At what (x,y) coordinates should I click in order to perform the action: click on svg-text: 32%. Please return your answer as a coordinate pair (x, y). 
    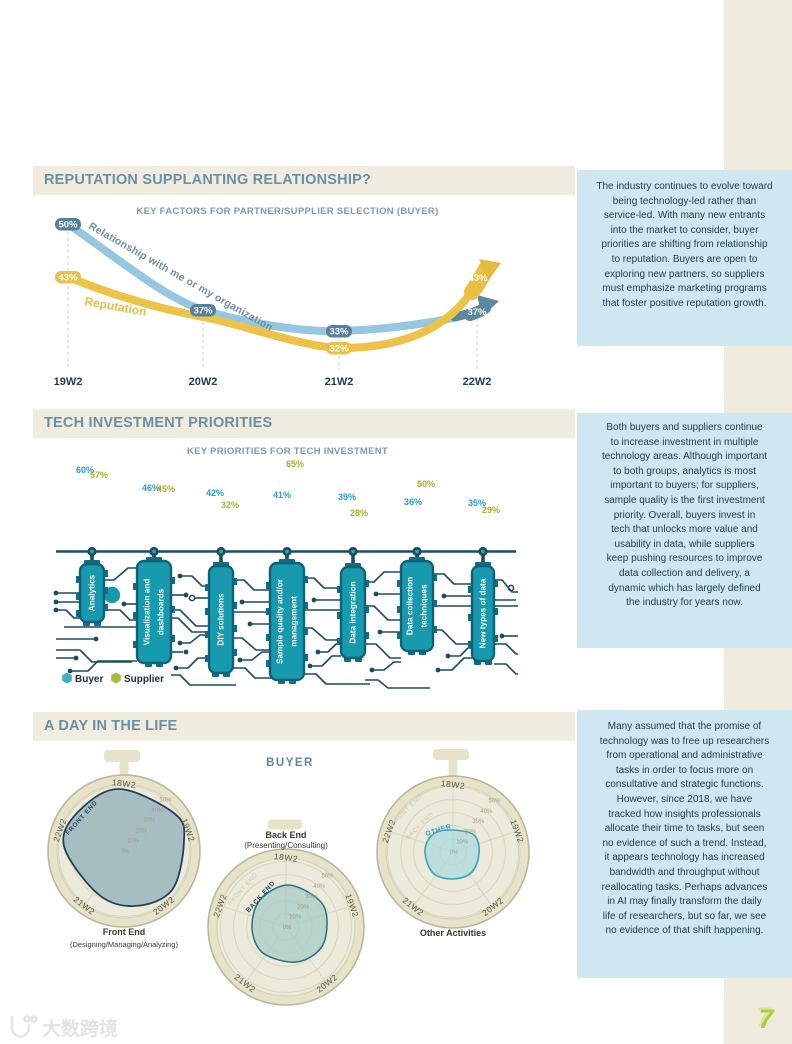
    Looking at the image, I should click on (339, 349).